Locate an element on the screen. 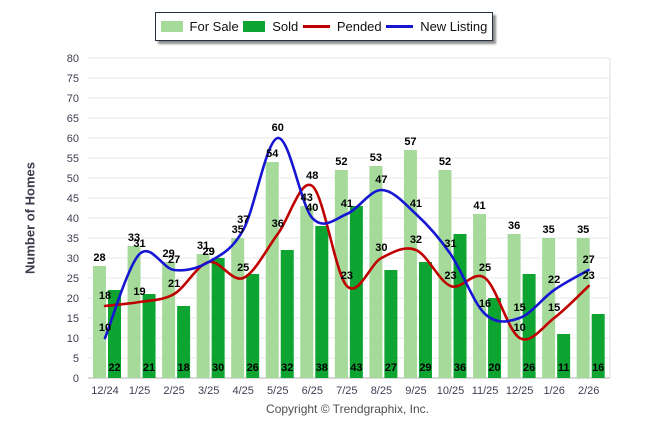 This screenshot has width=646, height=439. value-label: 54 is located at coordinates (272, 154).